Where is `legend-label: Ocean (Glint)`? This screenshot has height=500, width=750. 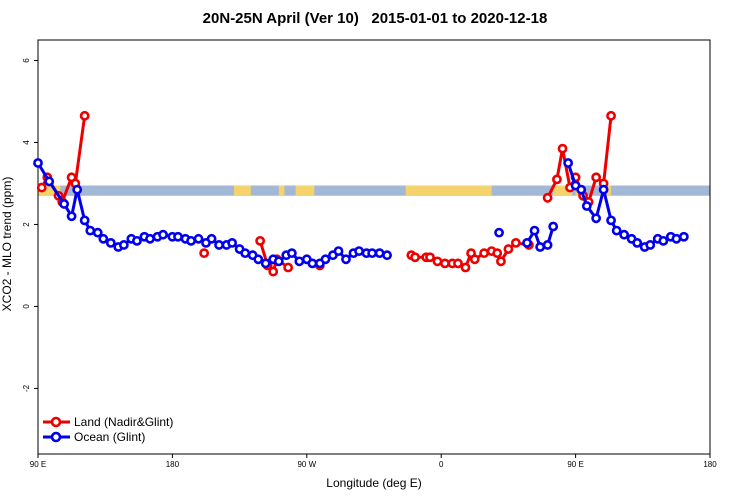 legend-label: Ocean (Glint) is located at coordinates (109, 437).